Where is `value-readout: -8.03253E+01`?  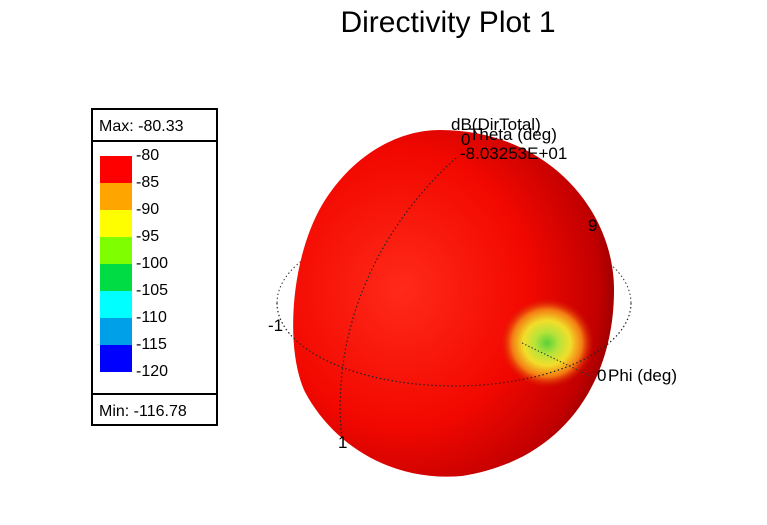 value-readout: -8.03253E+01 is located at coordinates (513, 153).